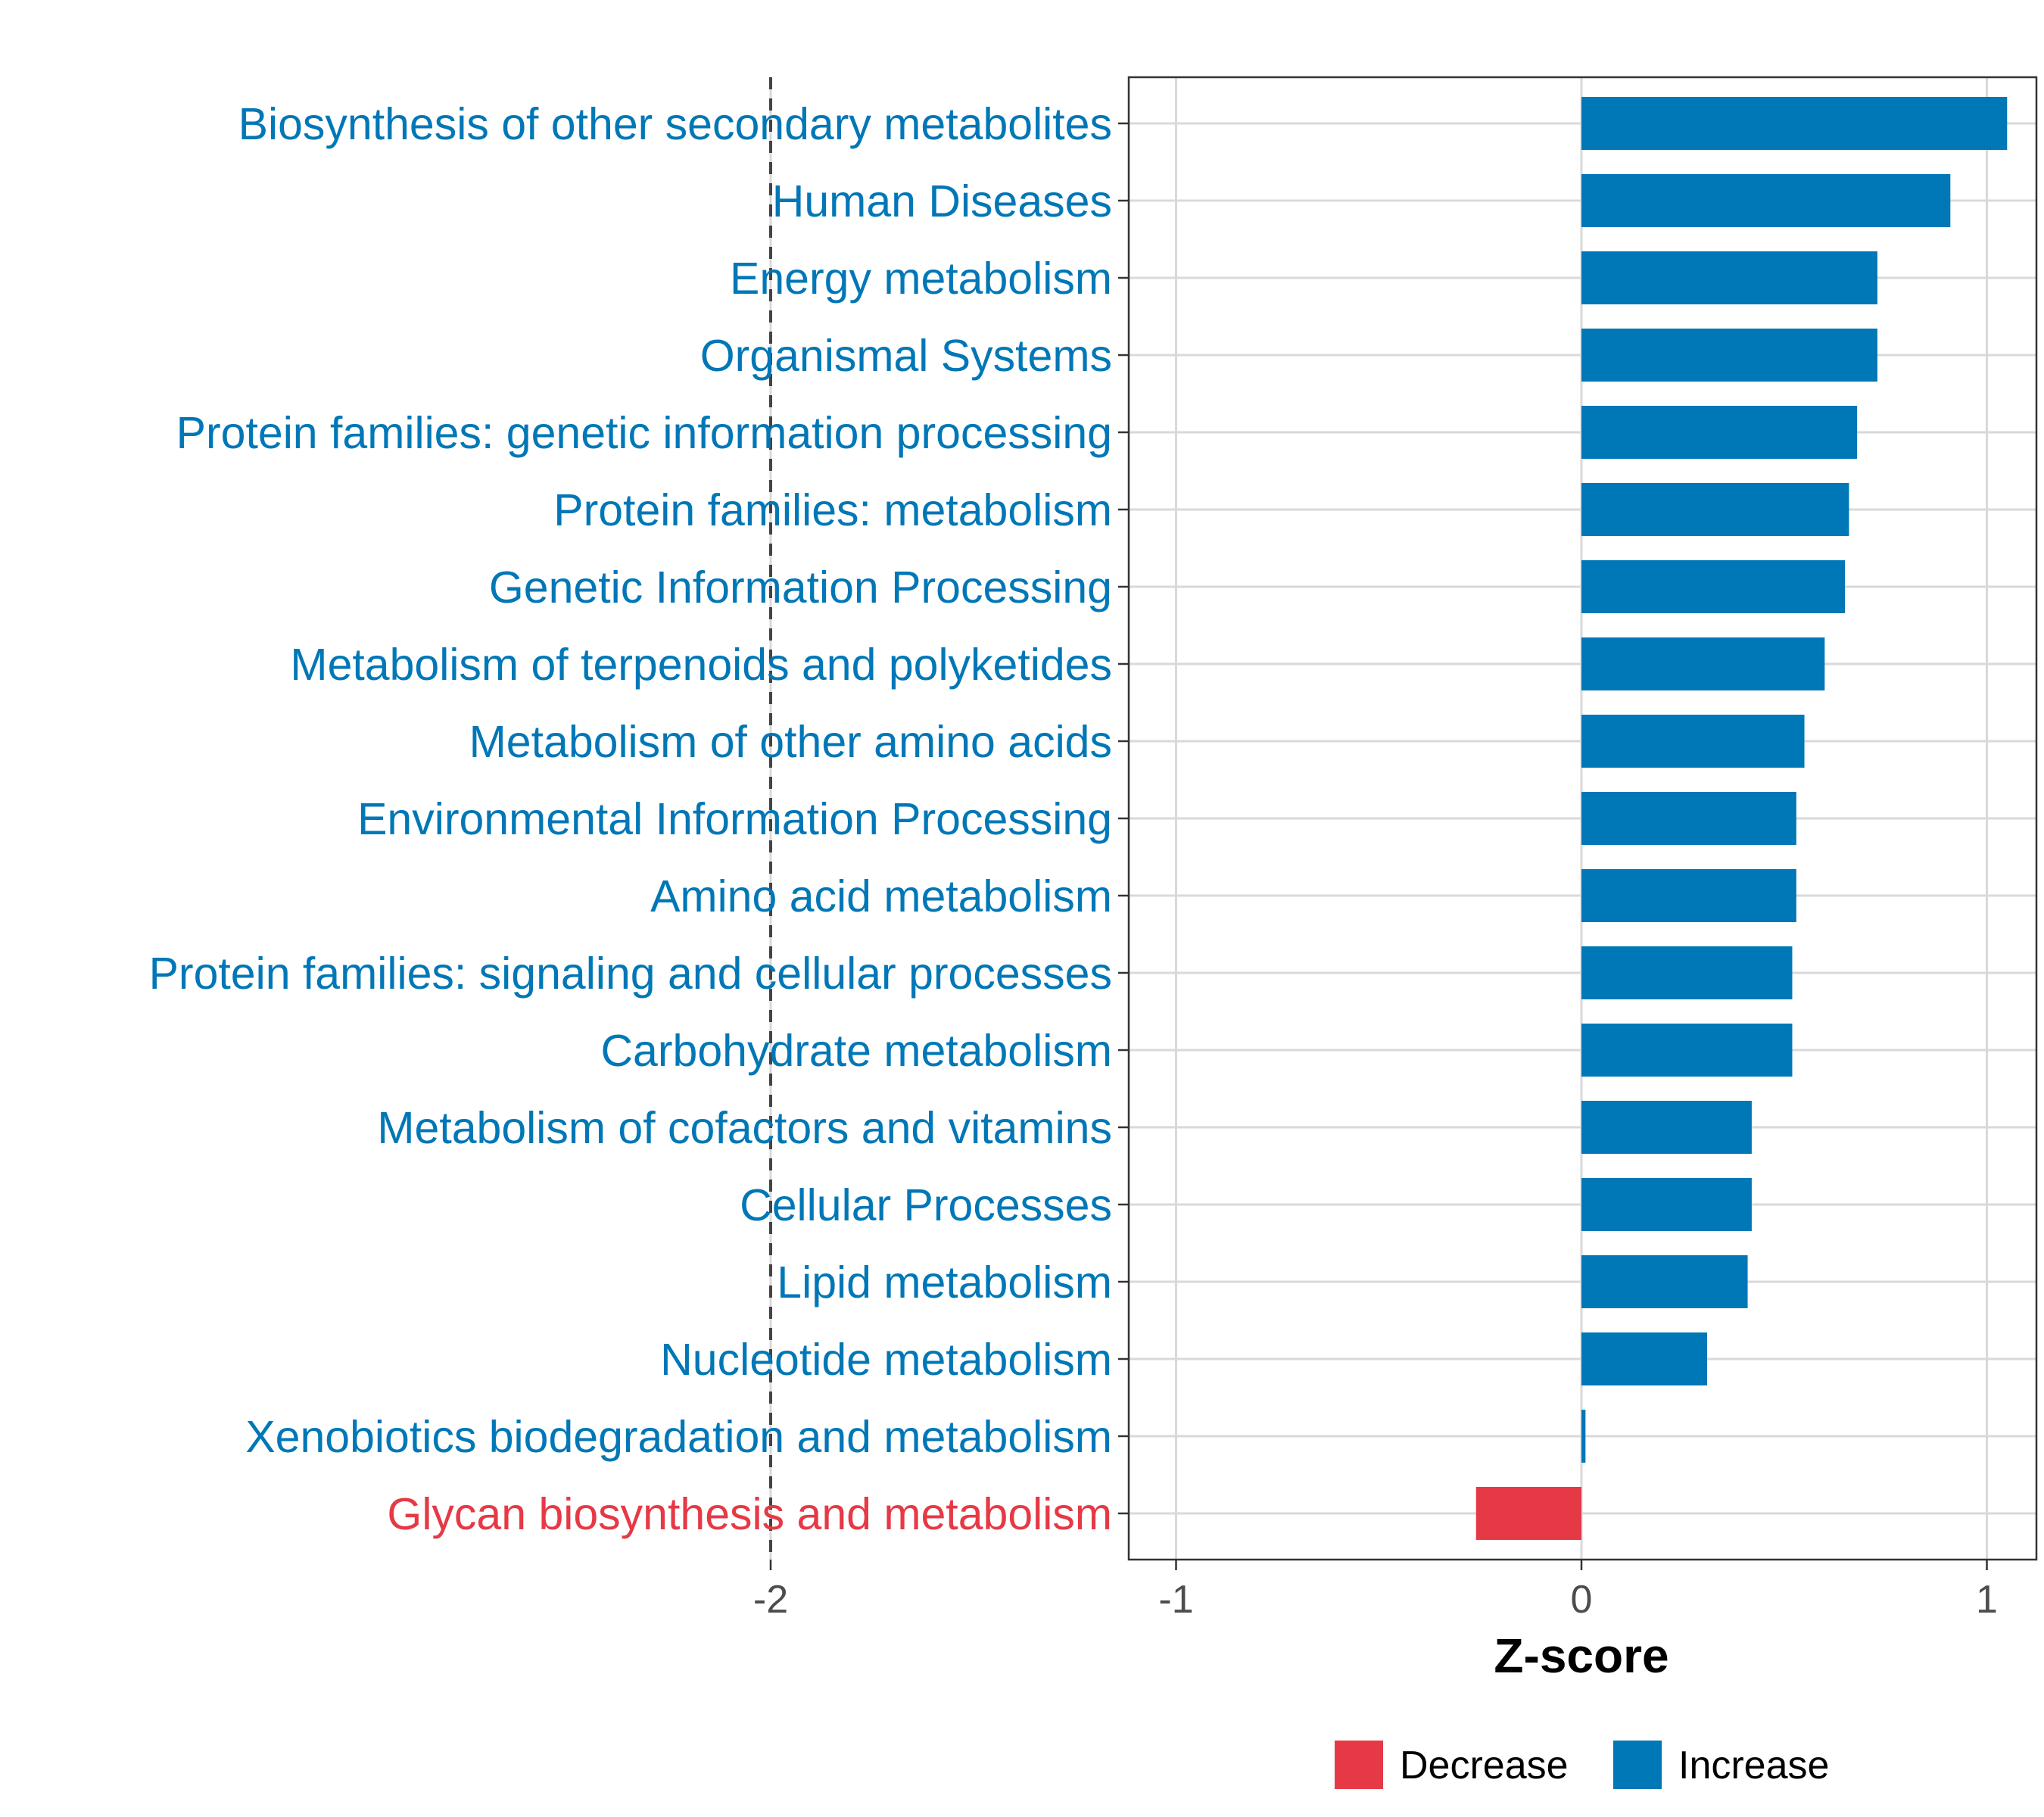 The width and height of the screenshot is (2044, 1817). Describe the element at coordinates (1123, 818) in the screenshot. I see `y-axis-ticks` at that location.